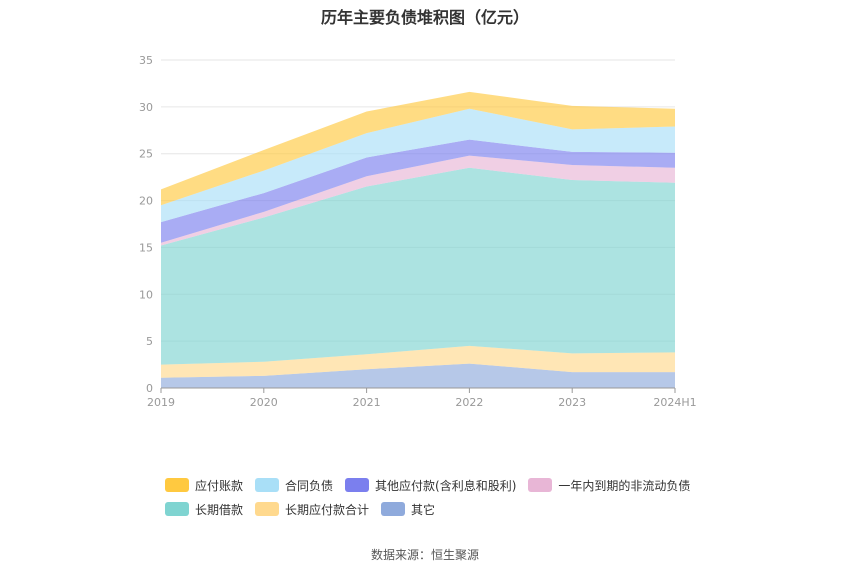 The width and height of the screenshot is (850, 575). I want to click on legend-label: 其它, so click(423, 509).